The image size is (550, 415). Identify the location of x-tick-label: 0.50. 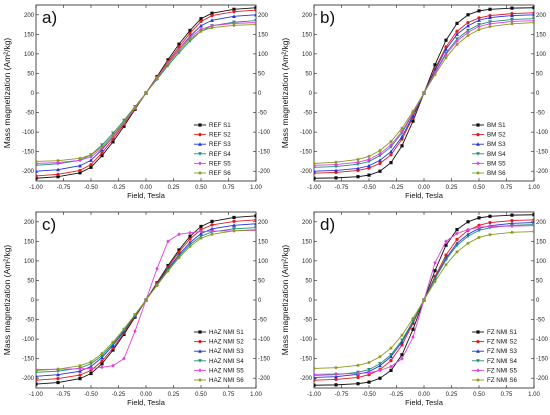
(201, 395).